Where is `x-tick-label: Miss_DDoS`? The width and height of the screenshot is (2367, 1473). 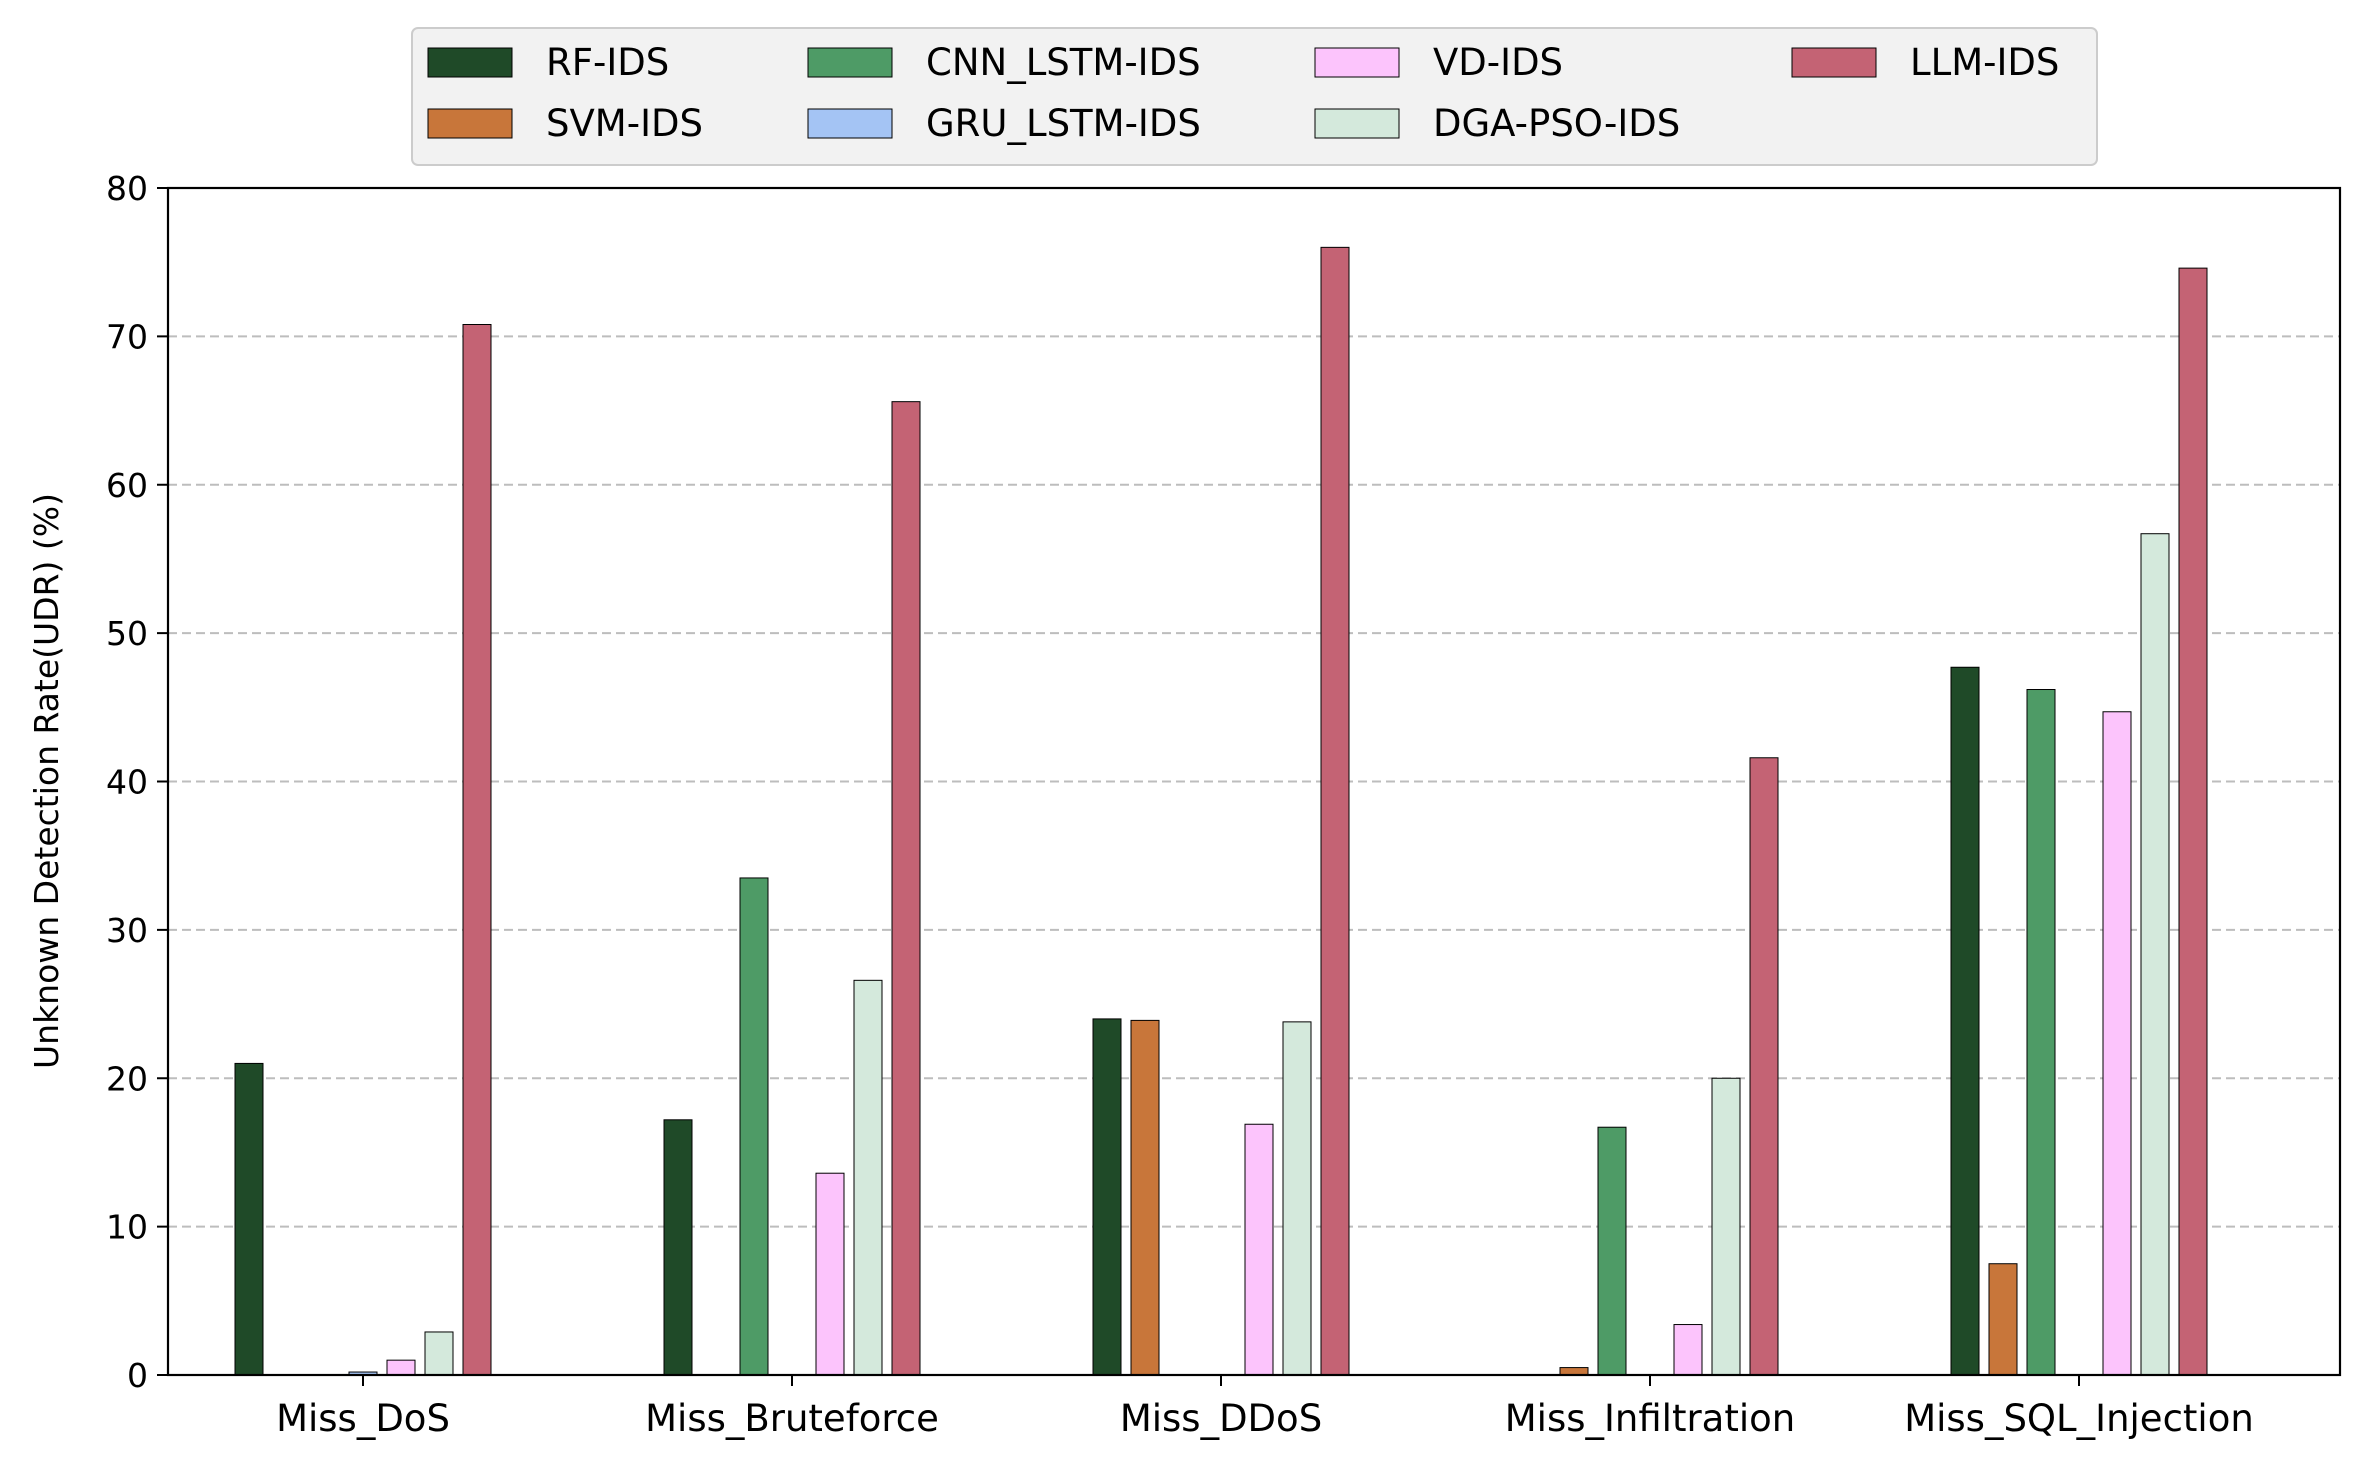 x-tick-label: Miss_DDoS is located at coordinates (1221, 1418).